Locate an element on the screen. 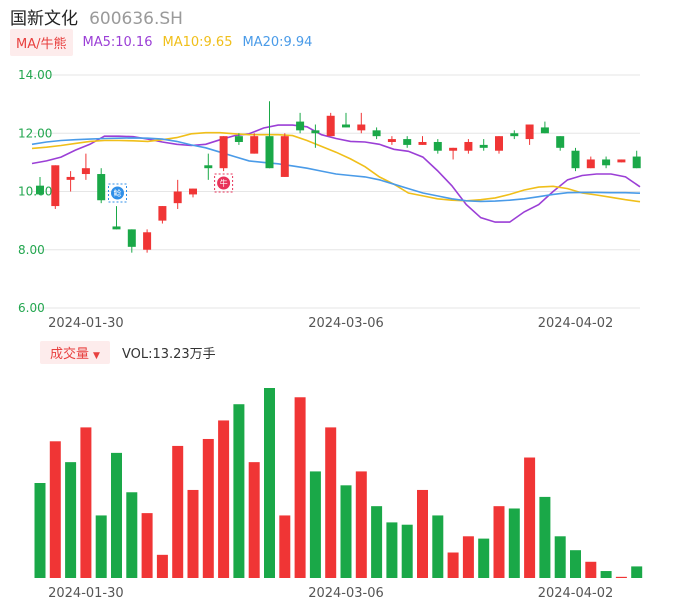  ox-icon: 牛 is located at coordinates (224, 183).